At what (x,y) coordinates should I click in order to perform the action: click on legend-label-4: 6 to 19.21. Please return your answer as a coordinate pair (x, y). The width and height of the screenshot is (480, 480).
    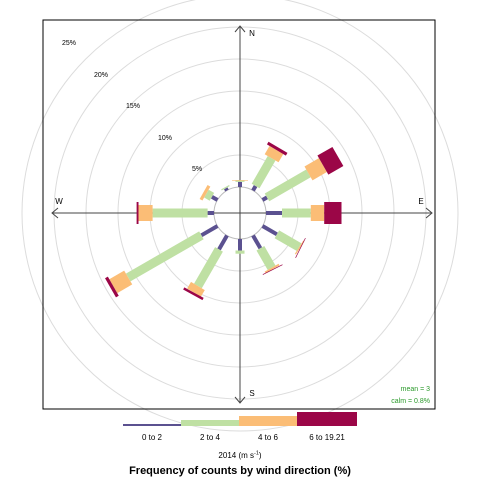
    Looking at the image, I should click on (327, 437).